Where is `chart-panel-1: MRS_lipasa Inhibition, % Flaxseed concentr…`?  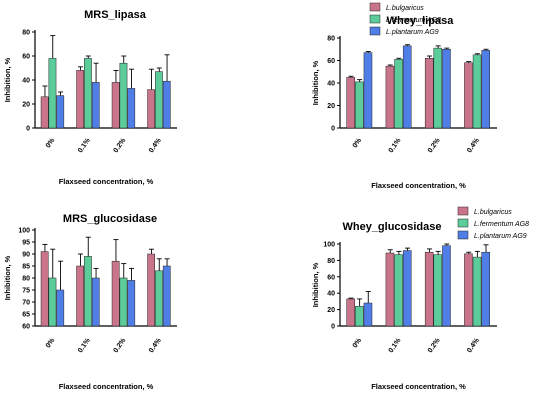 chart-panel-1: MRS_lipasa Inhibition, % Flaxseed concentr… is located at coordinates (90, 97).